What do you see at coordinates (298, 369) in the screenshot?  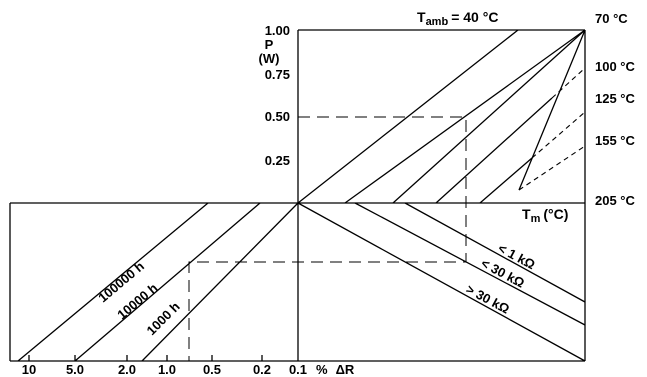 I see `x-tick-label: 0.1` at bounding box center [298, 369].